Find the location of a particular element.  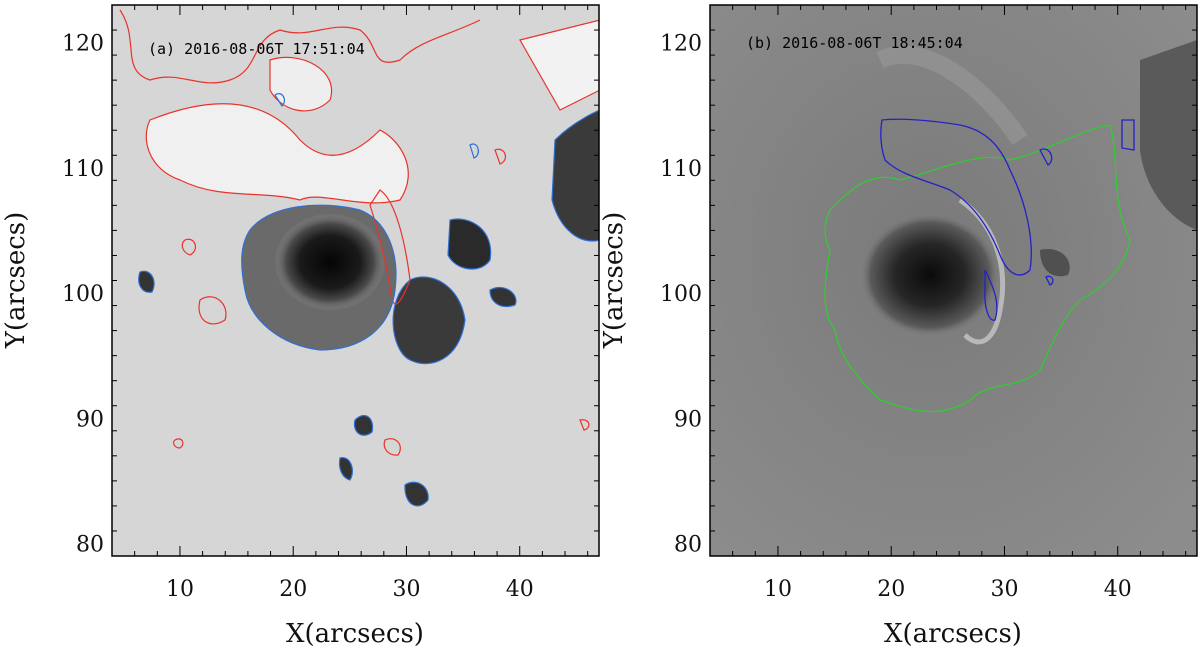

navy-contours is located at coordinates (1007, 219).